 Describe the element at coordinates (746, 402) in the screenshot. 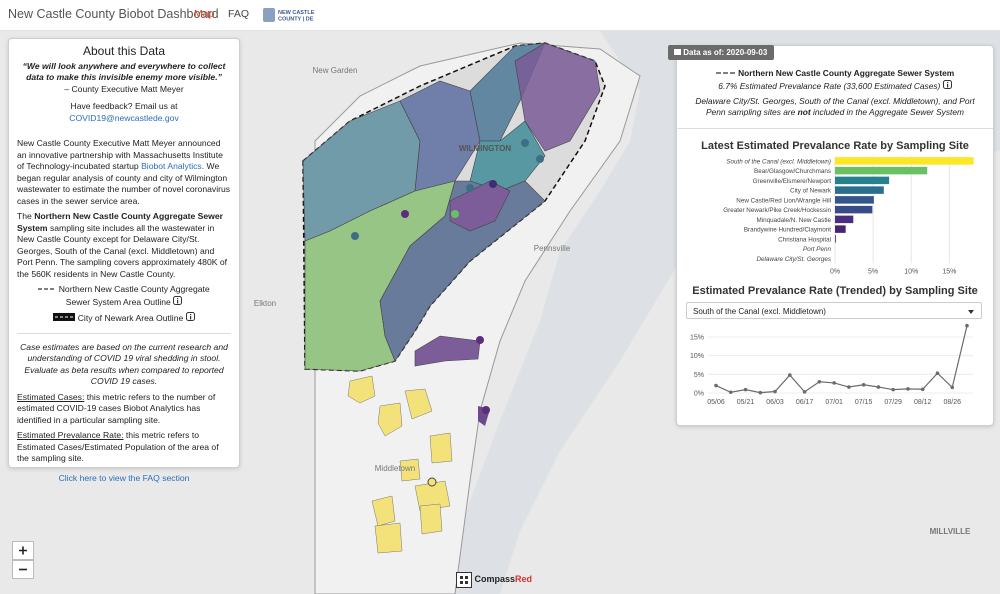

I see `x-tick-label: 05/21` at that location.